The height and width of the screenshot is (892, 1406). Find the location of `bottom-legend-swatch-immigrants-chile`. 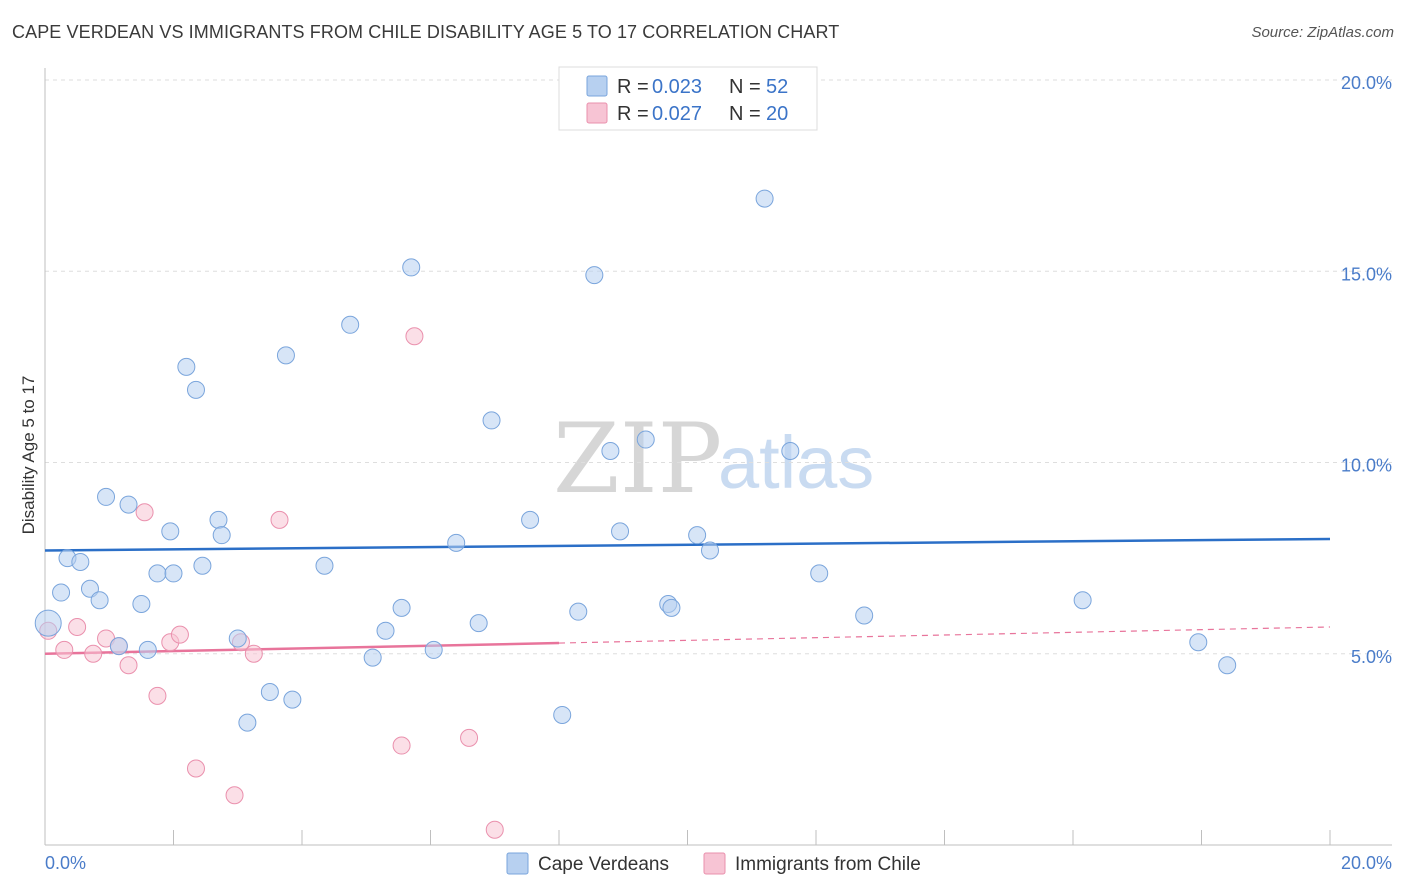

bottom-legend-swatch-immigrants-chile is located at coordinates (714, 863).